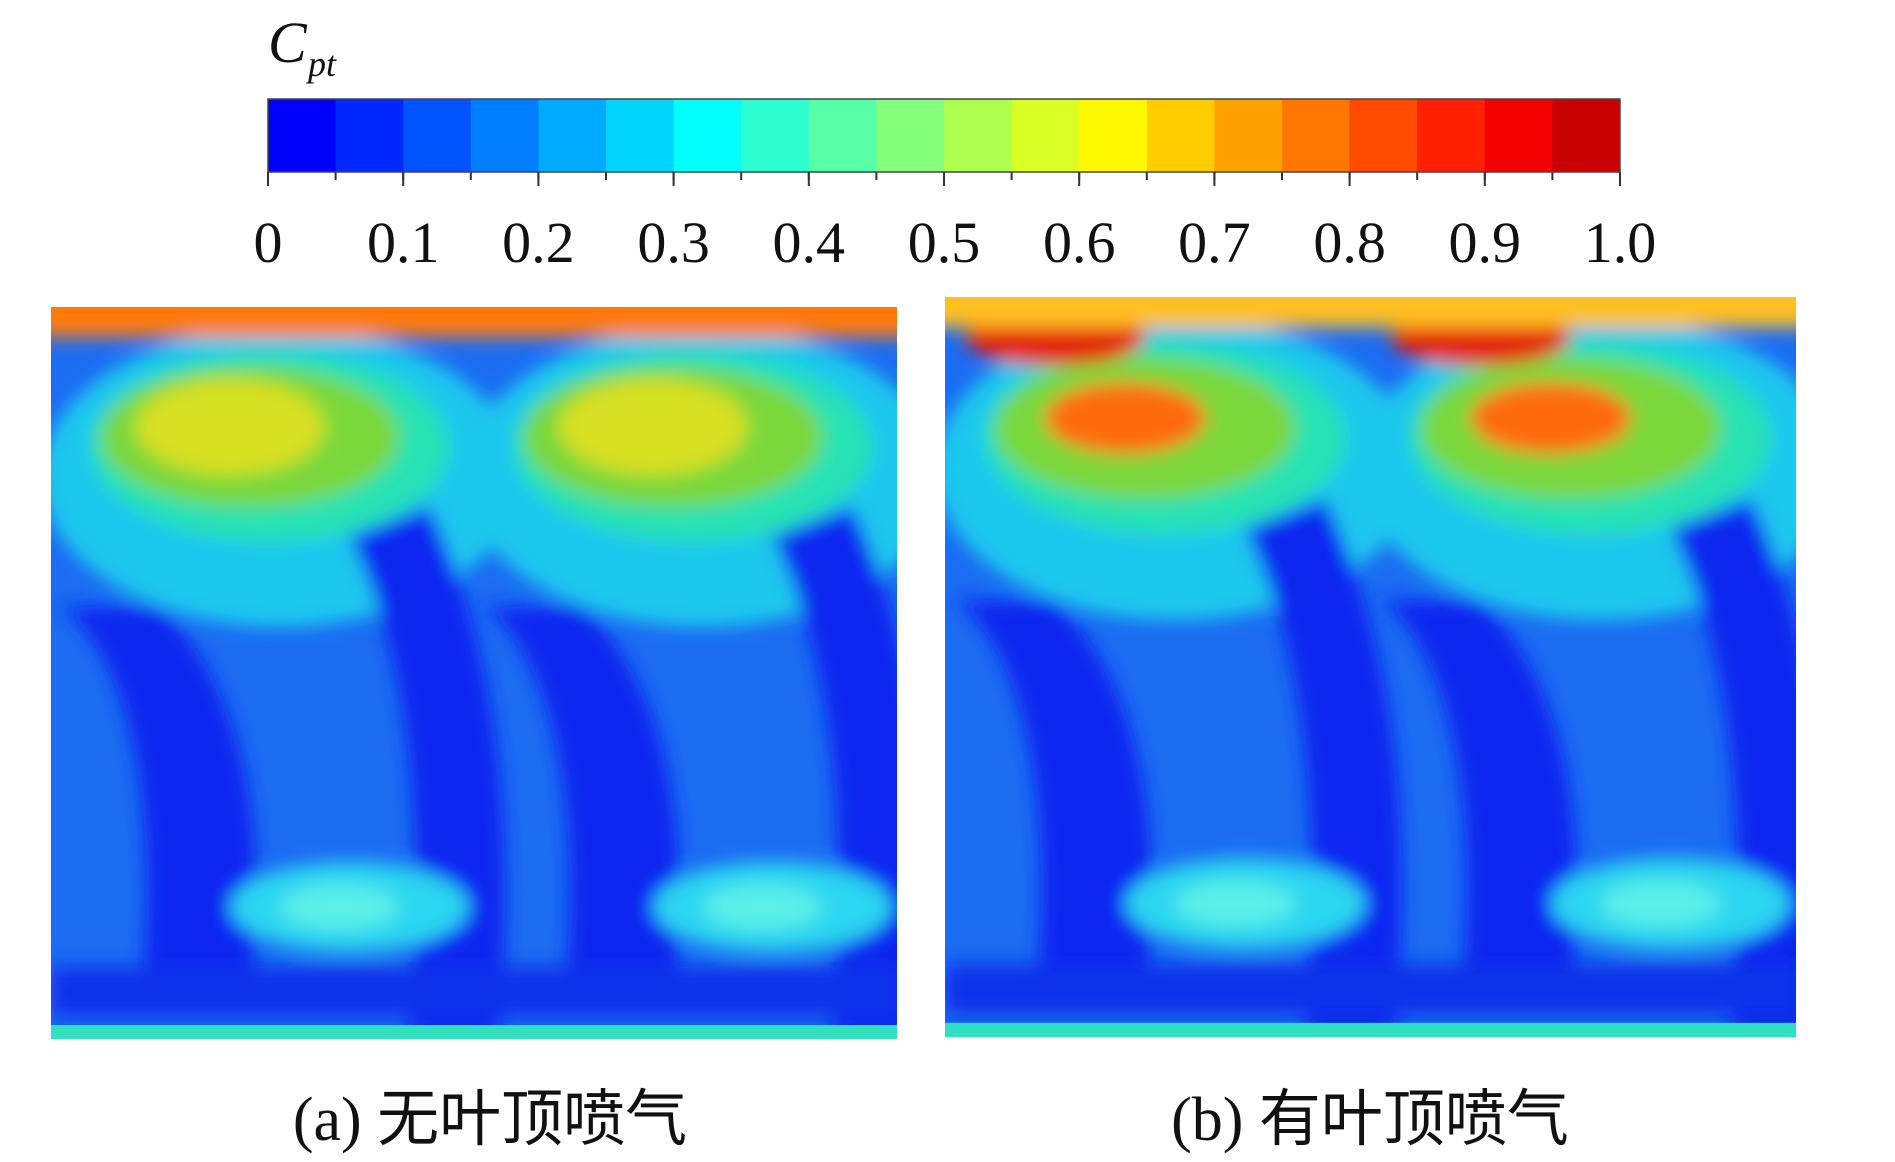 This screenshot has height=1162, width=1895. Describe the element at coordinates (1349, 242) in the screenshot. I see `colorbar-tick-label: 0.8` at that location.